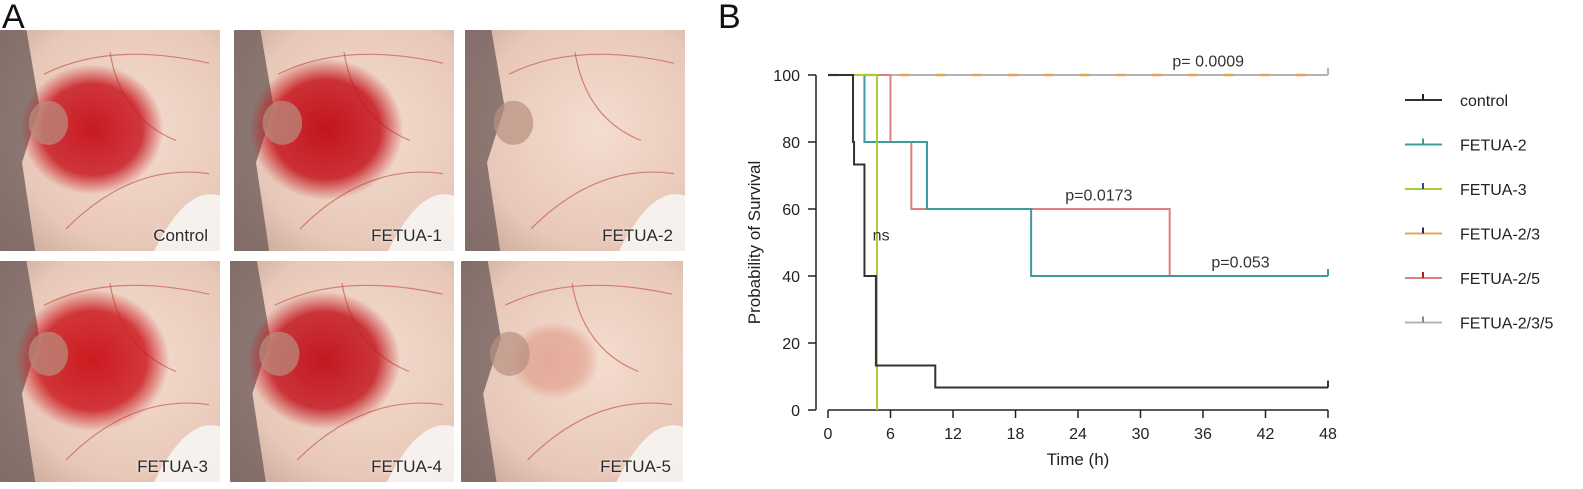  I want to click on photo-fetua-2: FETUA-2, so click(575, 140).